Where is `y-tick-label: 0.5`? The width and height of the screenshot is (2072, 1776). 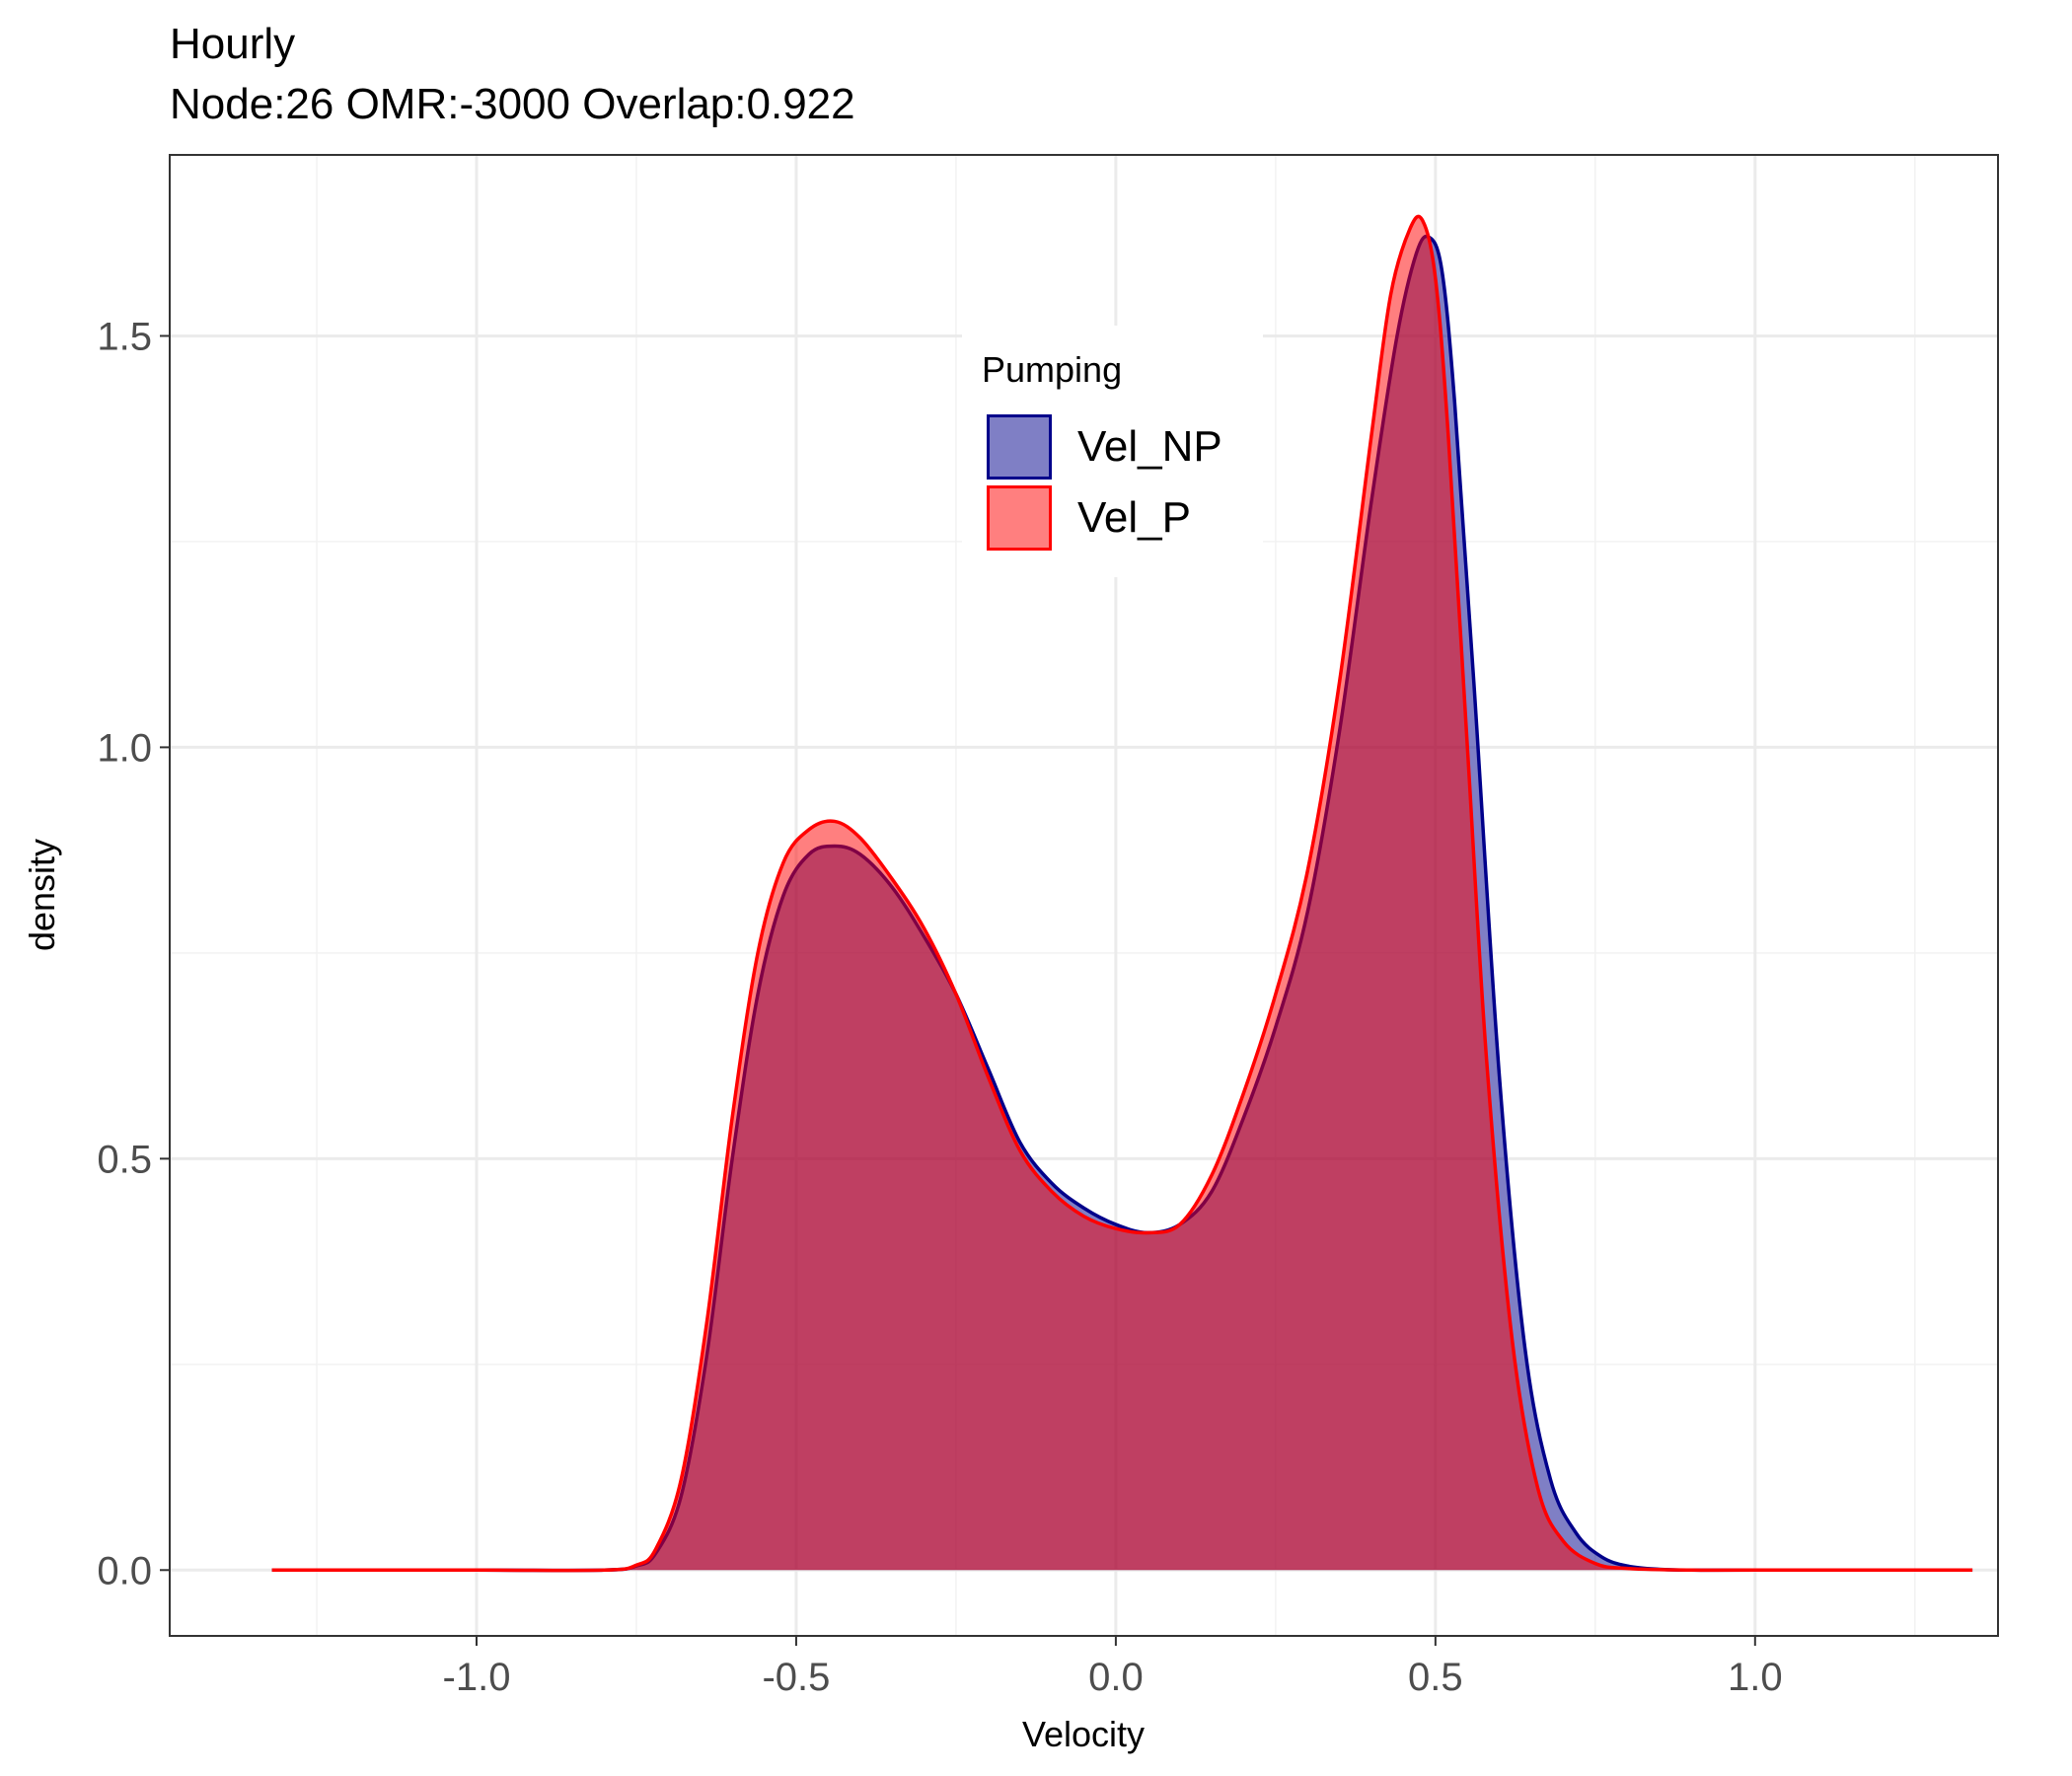 y-tick-label: 0.5 is located at coordinates (125, 1159).